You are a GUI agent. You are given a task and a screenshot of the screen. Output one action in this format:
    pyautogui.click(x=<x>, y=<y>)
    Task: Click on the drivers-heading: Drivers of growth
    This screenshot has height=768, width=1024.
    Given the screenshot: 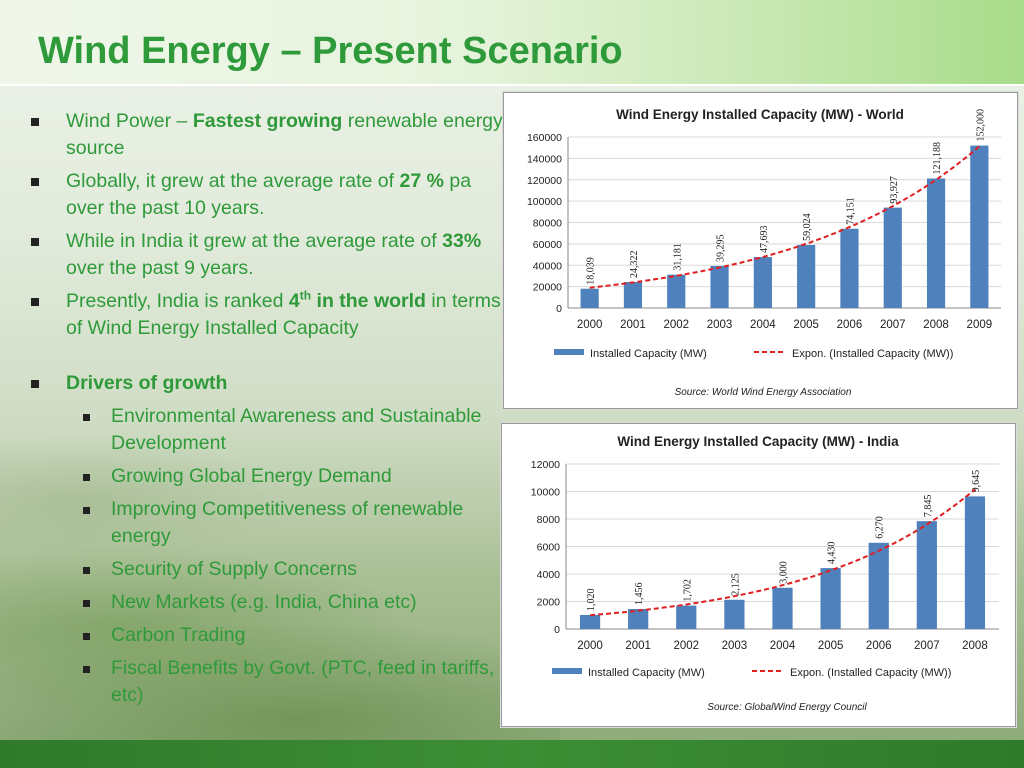 What is the action you would take?
    pyautogui.click(x=266, y=383)
    